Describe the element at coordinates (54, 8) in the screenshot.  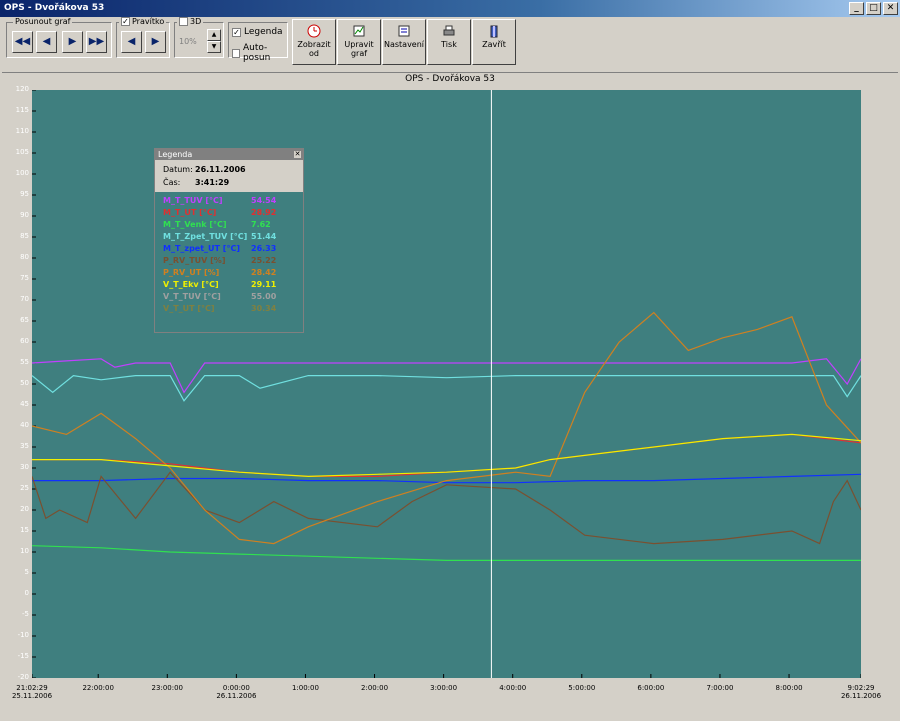
I see `window-title: OPS - Dvořákova 53` at that location.